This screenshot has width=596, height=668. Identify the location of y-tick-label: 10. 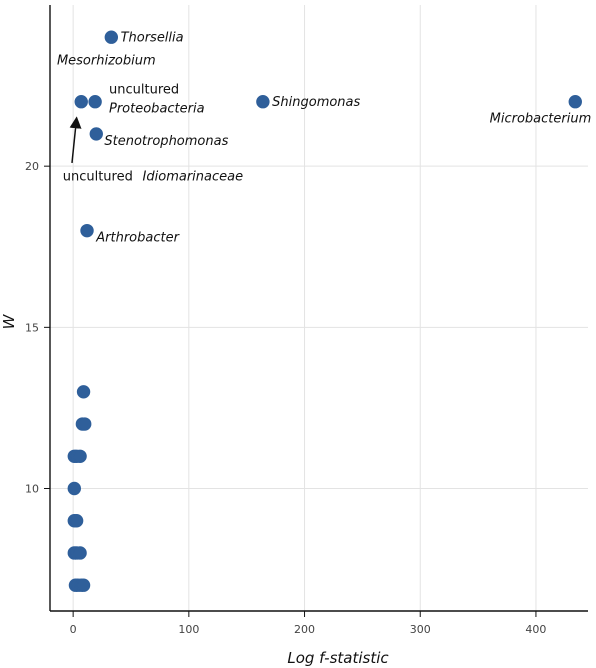
(32, 489).